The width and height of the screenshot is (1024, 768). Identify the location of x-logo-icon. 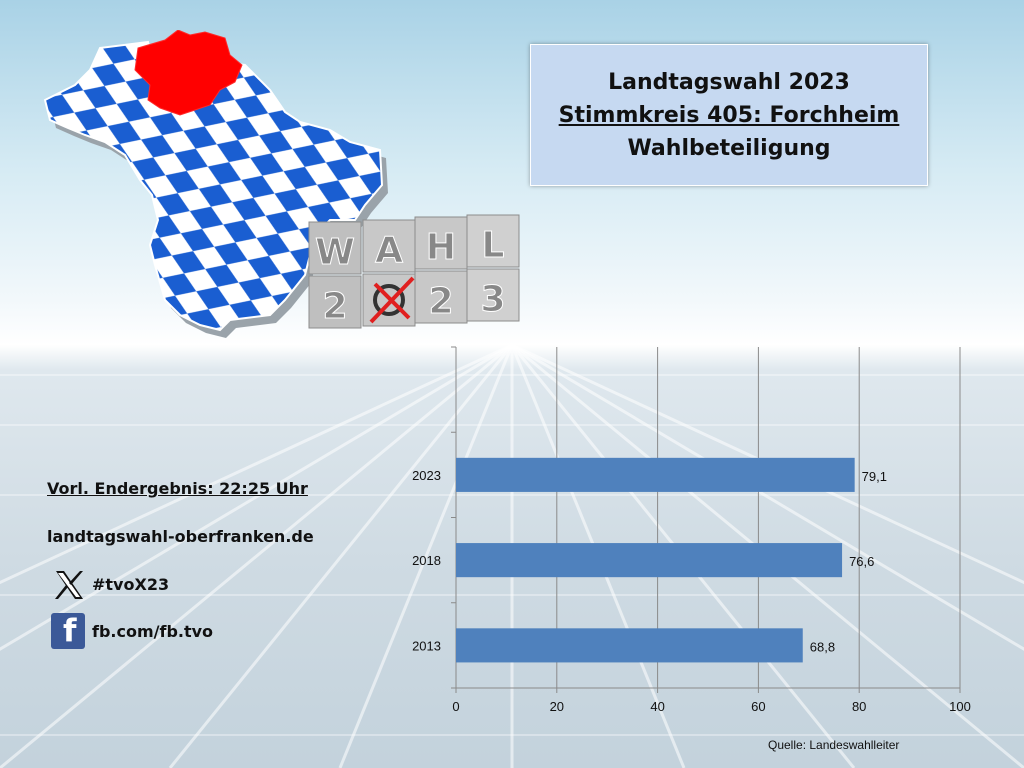
(69, 585).